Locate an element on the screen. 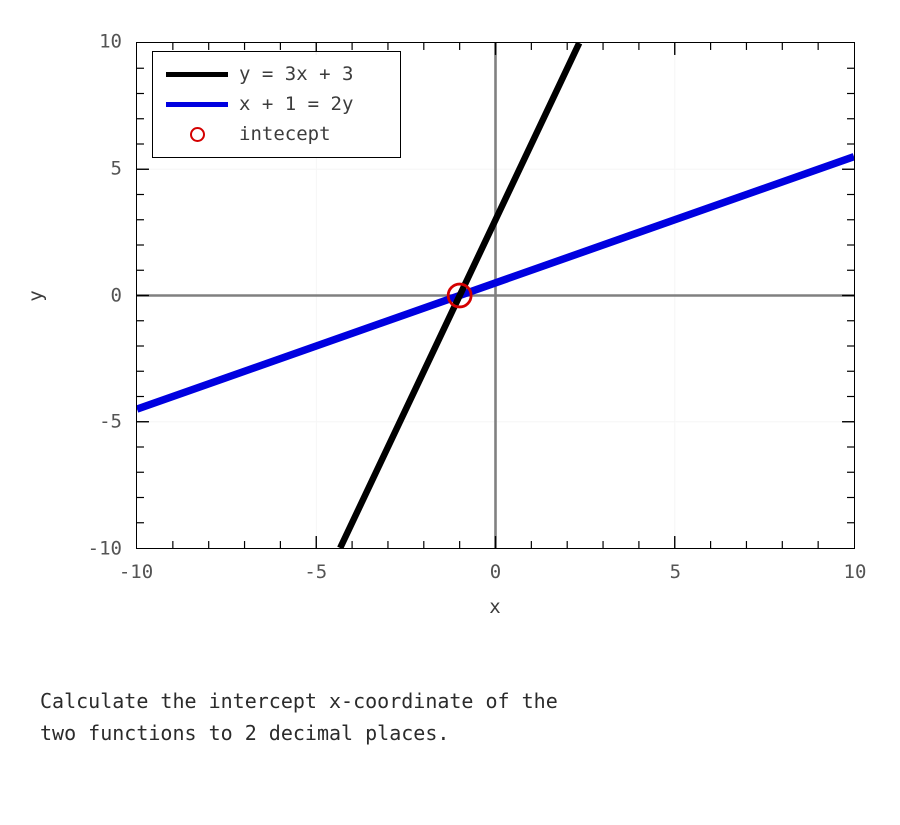  y-axis-title: y is located at coordinates (36, 296).